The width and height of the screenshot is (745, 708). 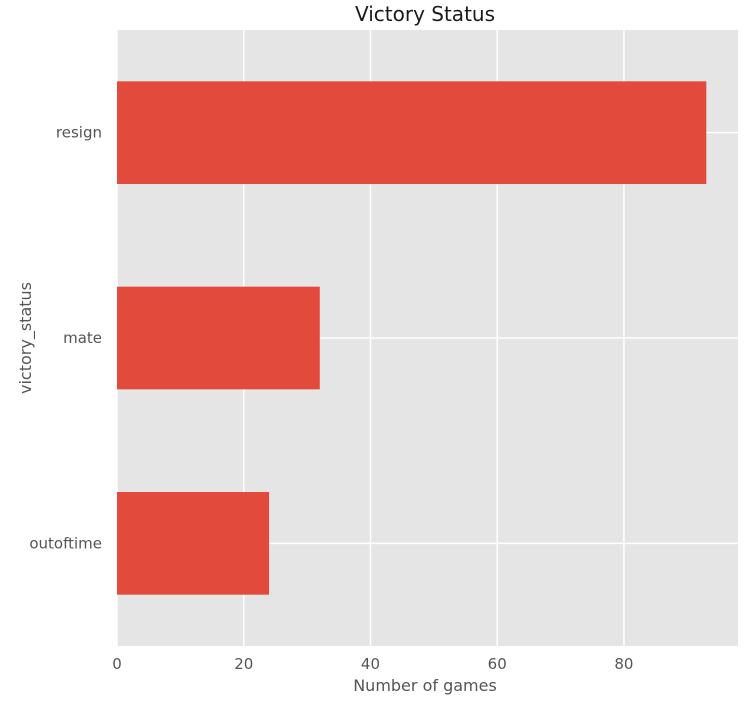 I want to click on x-tick-label: 20, so click(x=243, y=664).